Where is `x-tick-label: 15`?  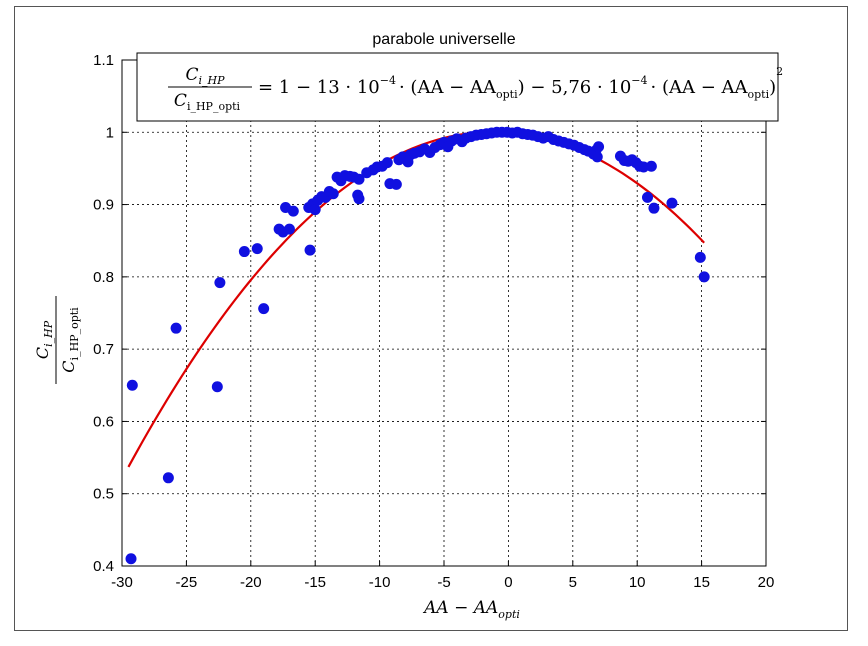 x-tick-label: 15 is located at coordinates (701, 582).